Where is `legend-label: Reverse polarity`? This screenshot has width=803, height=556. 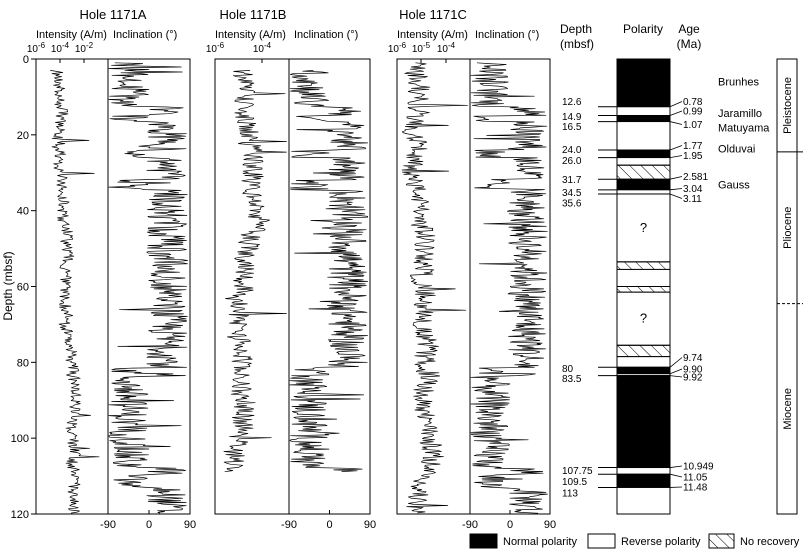 legend-label: Reverse polarity is located at coordinates (661, 542).